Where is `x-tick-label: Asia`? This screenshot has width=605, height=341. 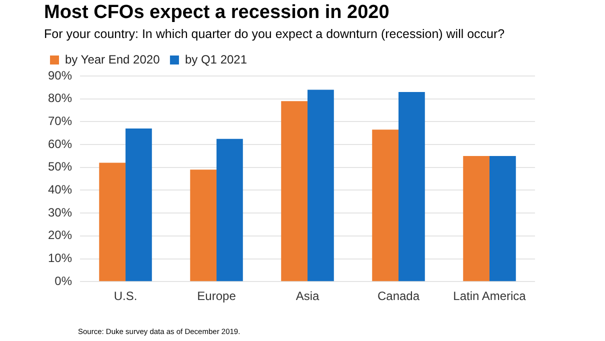
x-tick-label: Asia is located at coordinates (308, 296).